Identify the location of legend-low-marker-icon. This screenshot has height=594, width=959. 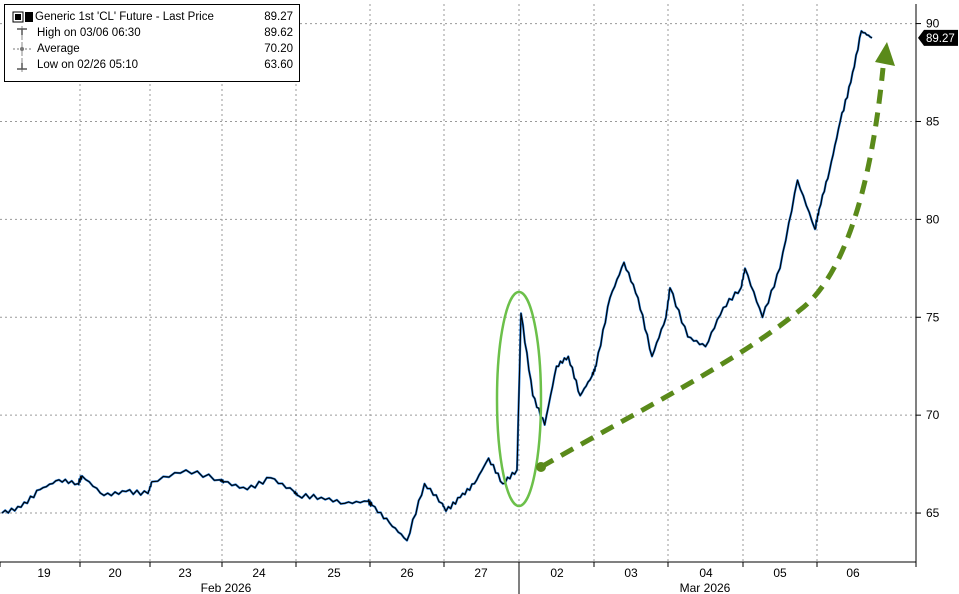
(22, 65).